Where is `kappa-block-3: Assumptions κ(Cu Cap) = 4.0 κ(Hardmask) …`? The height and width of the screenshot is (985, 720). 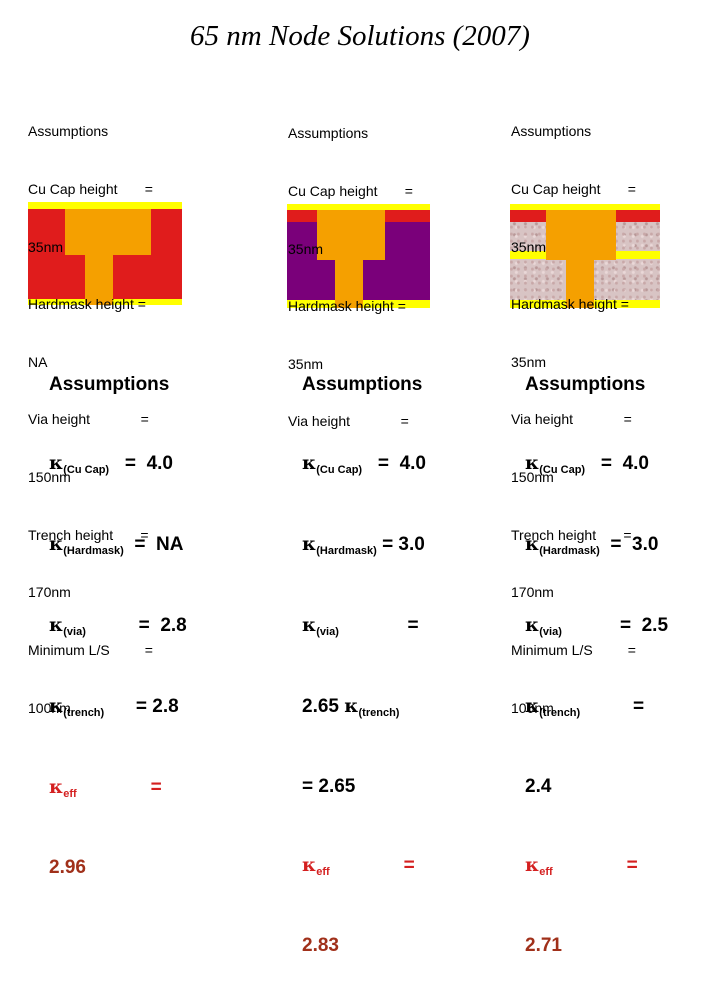
kappa-block-3: Assumptions κ(Cu Cap) = 4.0 κ(Hardmask) … is located at coordinates (596, 652).